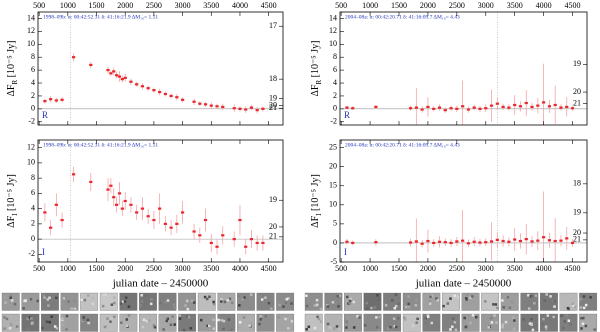 This screenshot has width=600, height=332. I want to click on y-tick-label: -2, so click(333, 121).